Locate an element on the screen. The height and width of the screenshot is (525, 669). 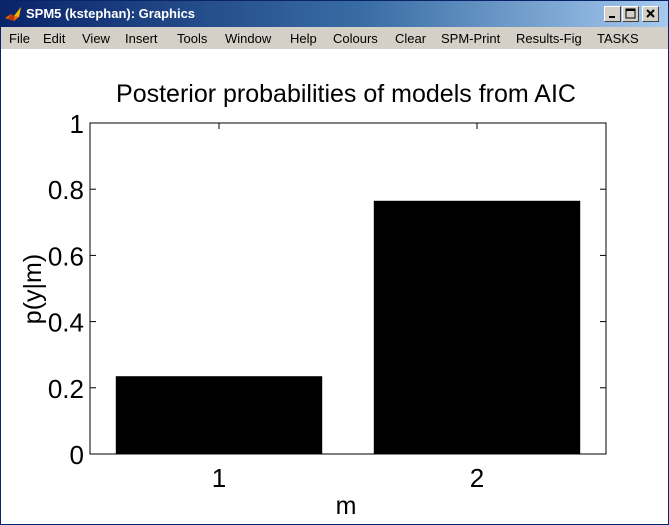
menu-window: Window is located at coordinates (248, 38).